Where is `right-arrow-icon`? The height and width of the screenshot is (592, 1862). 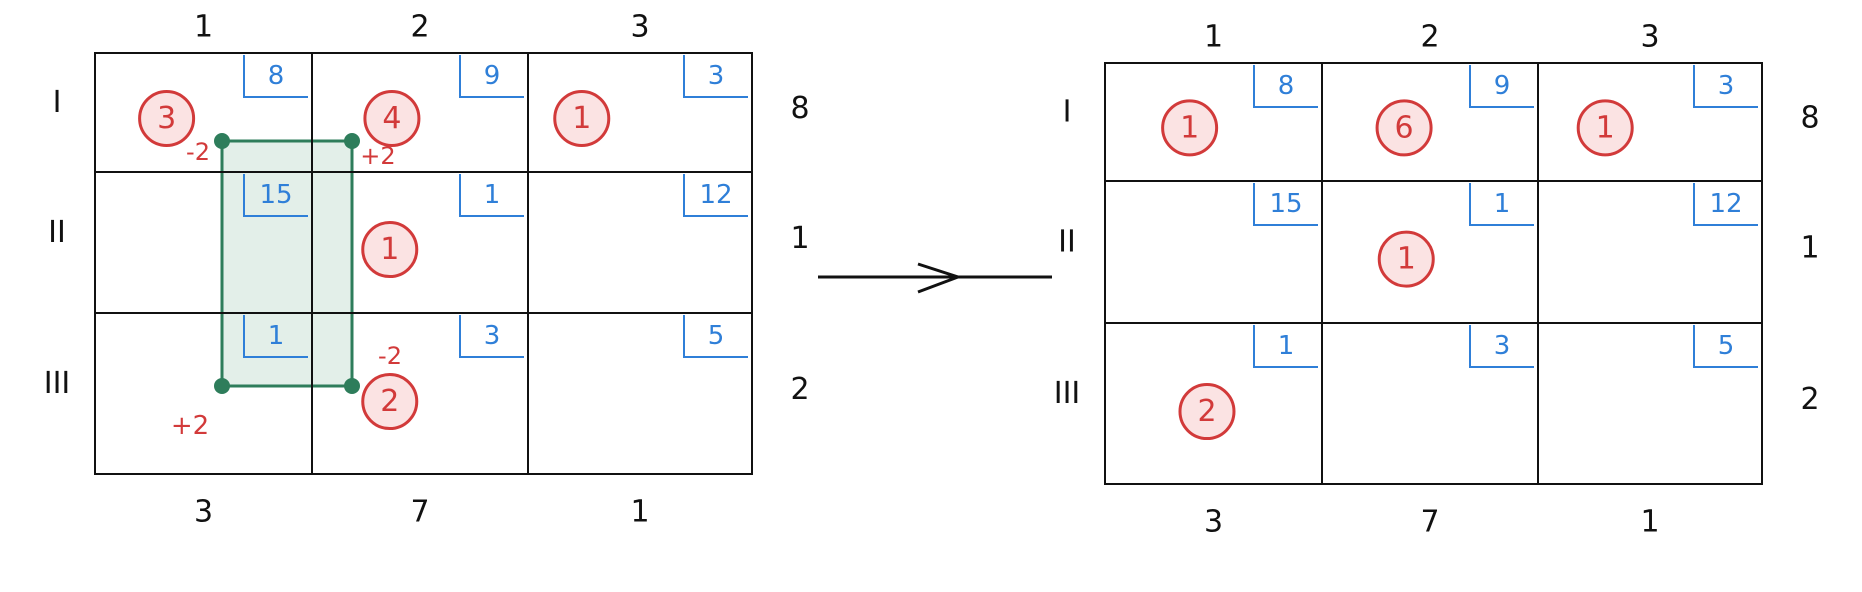 right-arrow-icon is located at coordinates (935, 278).